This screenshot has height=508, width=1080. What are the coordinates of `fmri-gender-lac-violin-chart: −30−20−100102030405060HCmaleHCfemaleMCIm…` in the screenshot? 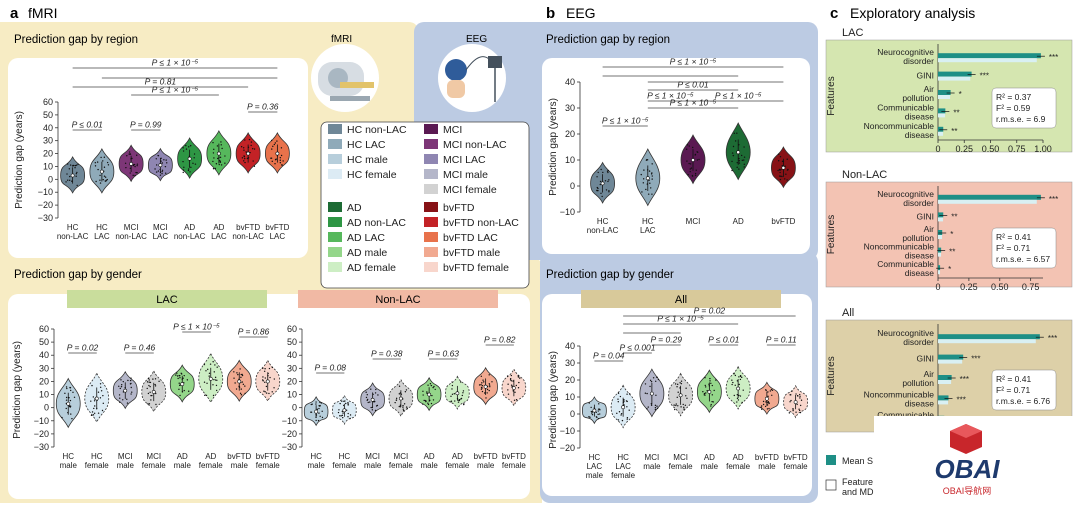 It's located at (146, 396).